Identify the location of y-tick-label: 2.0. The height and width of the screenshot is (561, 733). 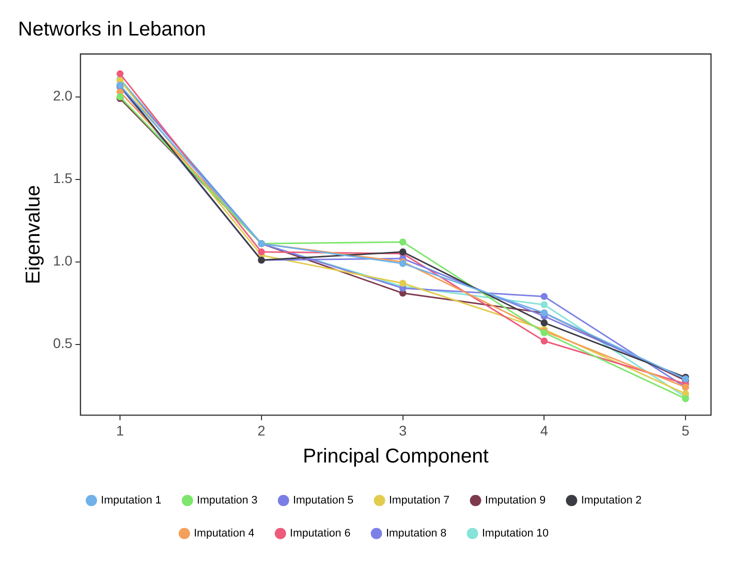
(62, 96).